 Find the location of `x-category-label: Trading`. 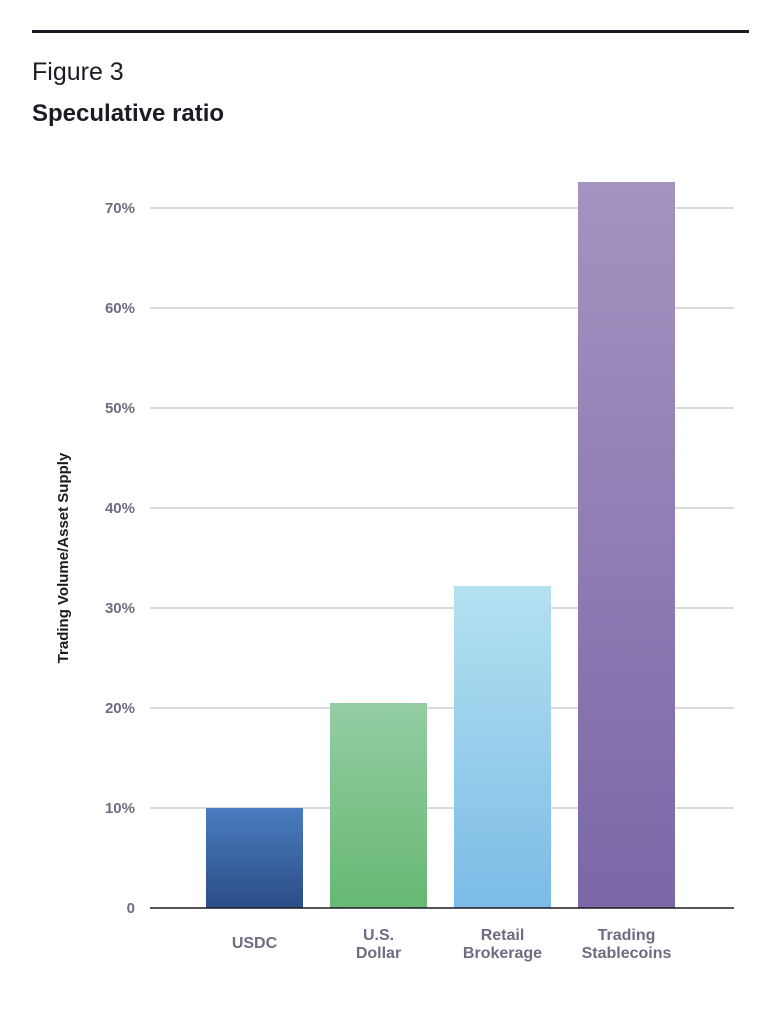

x-category-label: Trading is located at coordinates (627, 935).